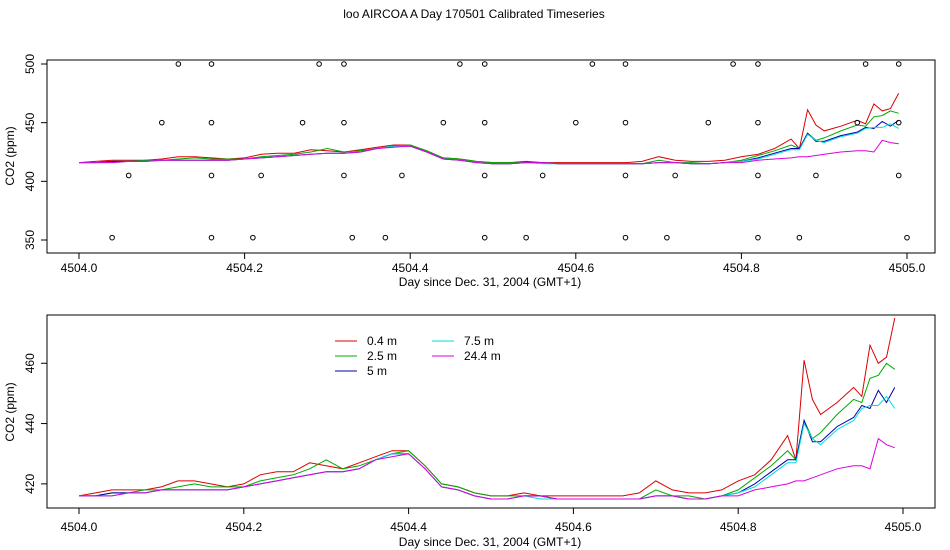  I want to click on top-x-tick-label: 4504.4, so click(410, 268).